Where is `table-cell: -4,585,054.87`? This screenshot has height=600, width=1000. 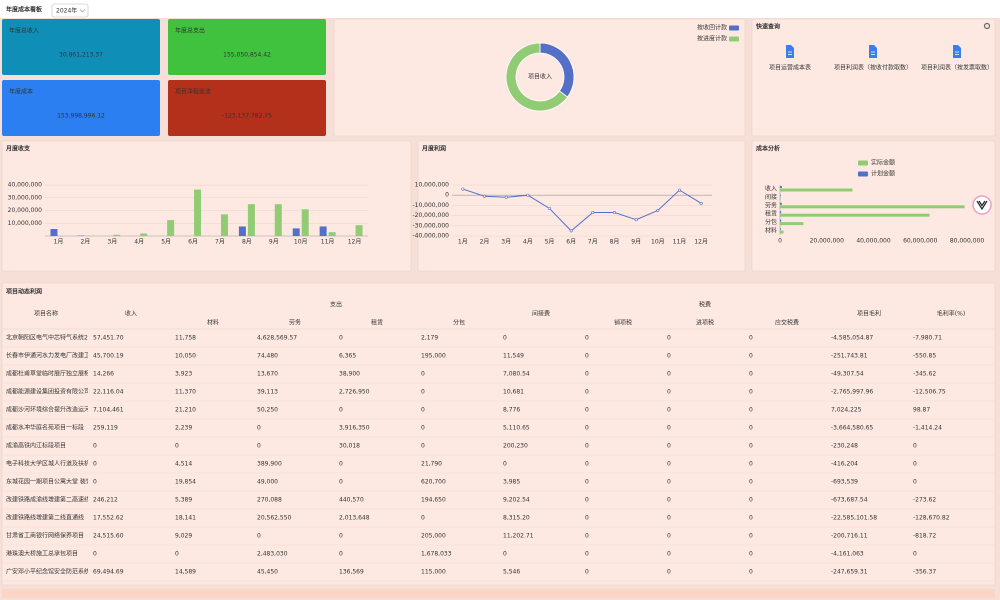
table-cell: -4,585,054.87 is located at coordinates (852, 338).